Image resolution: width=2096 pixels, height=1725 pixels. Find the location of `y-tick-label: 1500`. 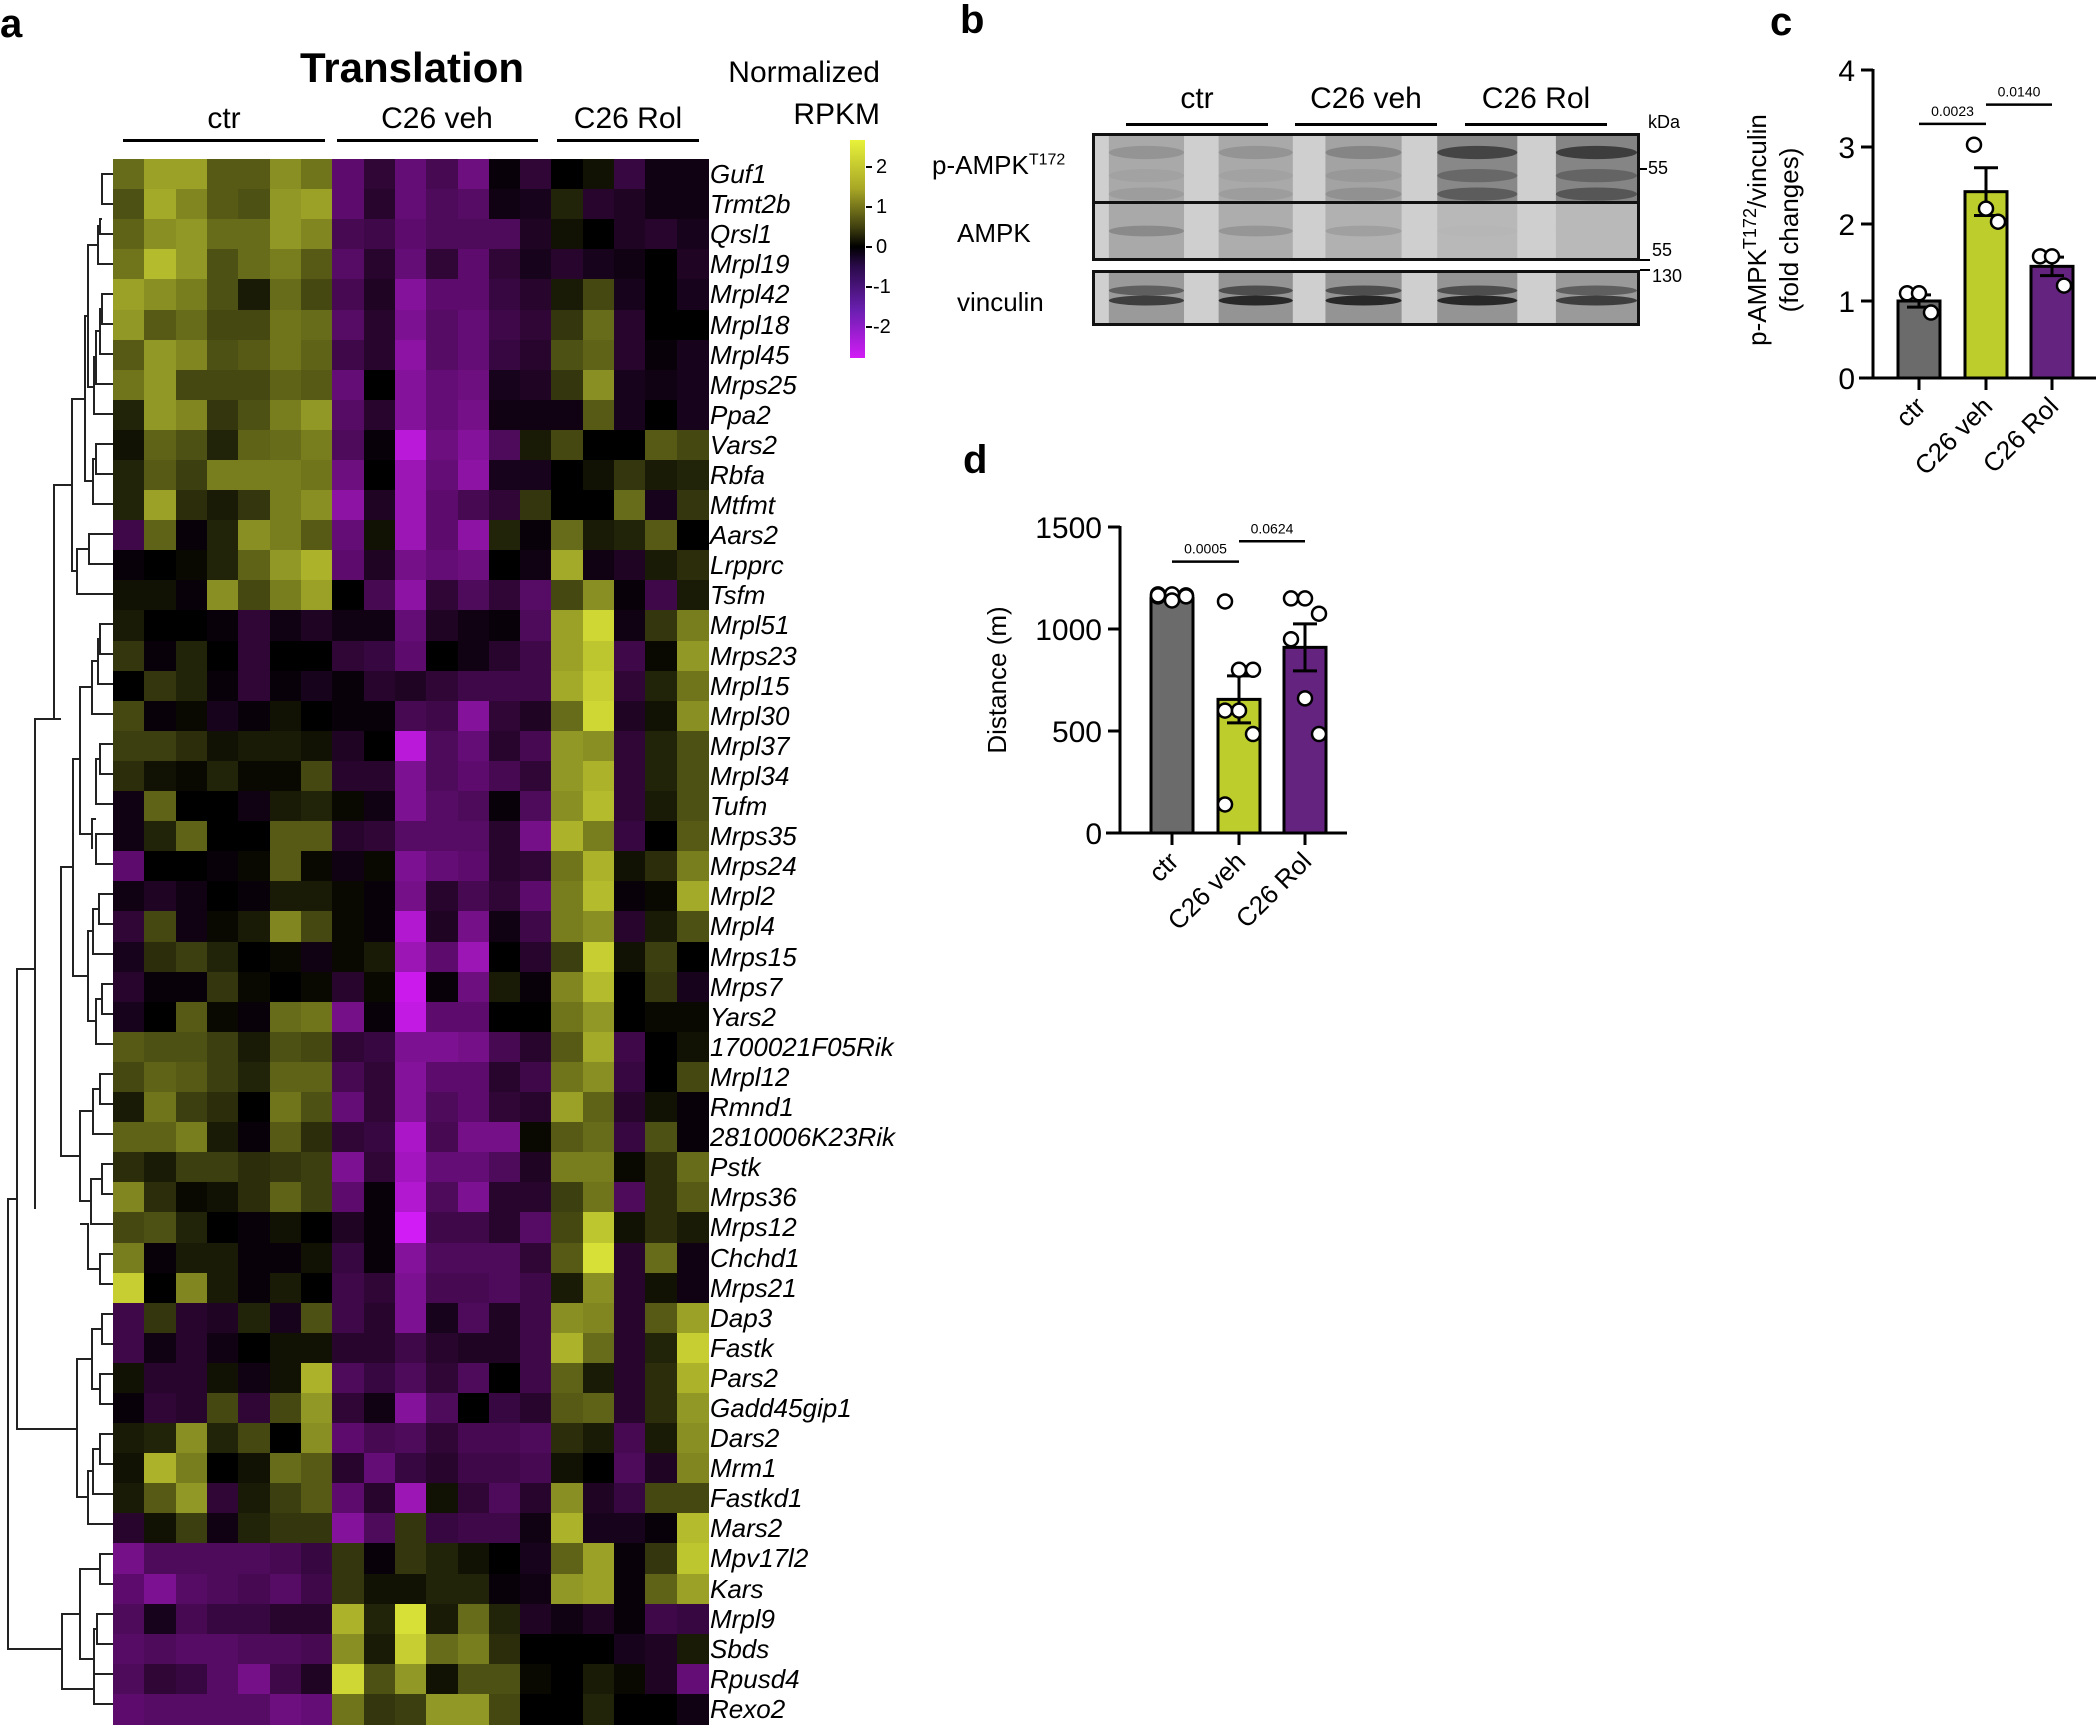

y-tick-label: 1500 is located at coordinates (1068, 528).